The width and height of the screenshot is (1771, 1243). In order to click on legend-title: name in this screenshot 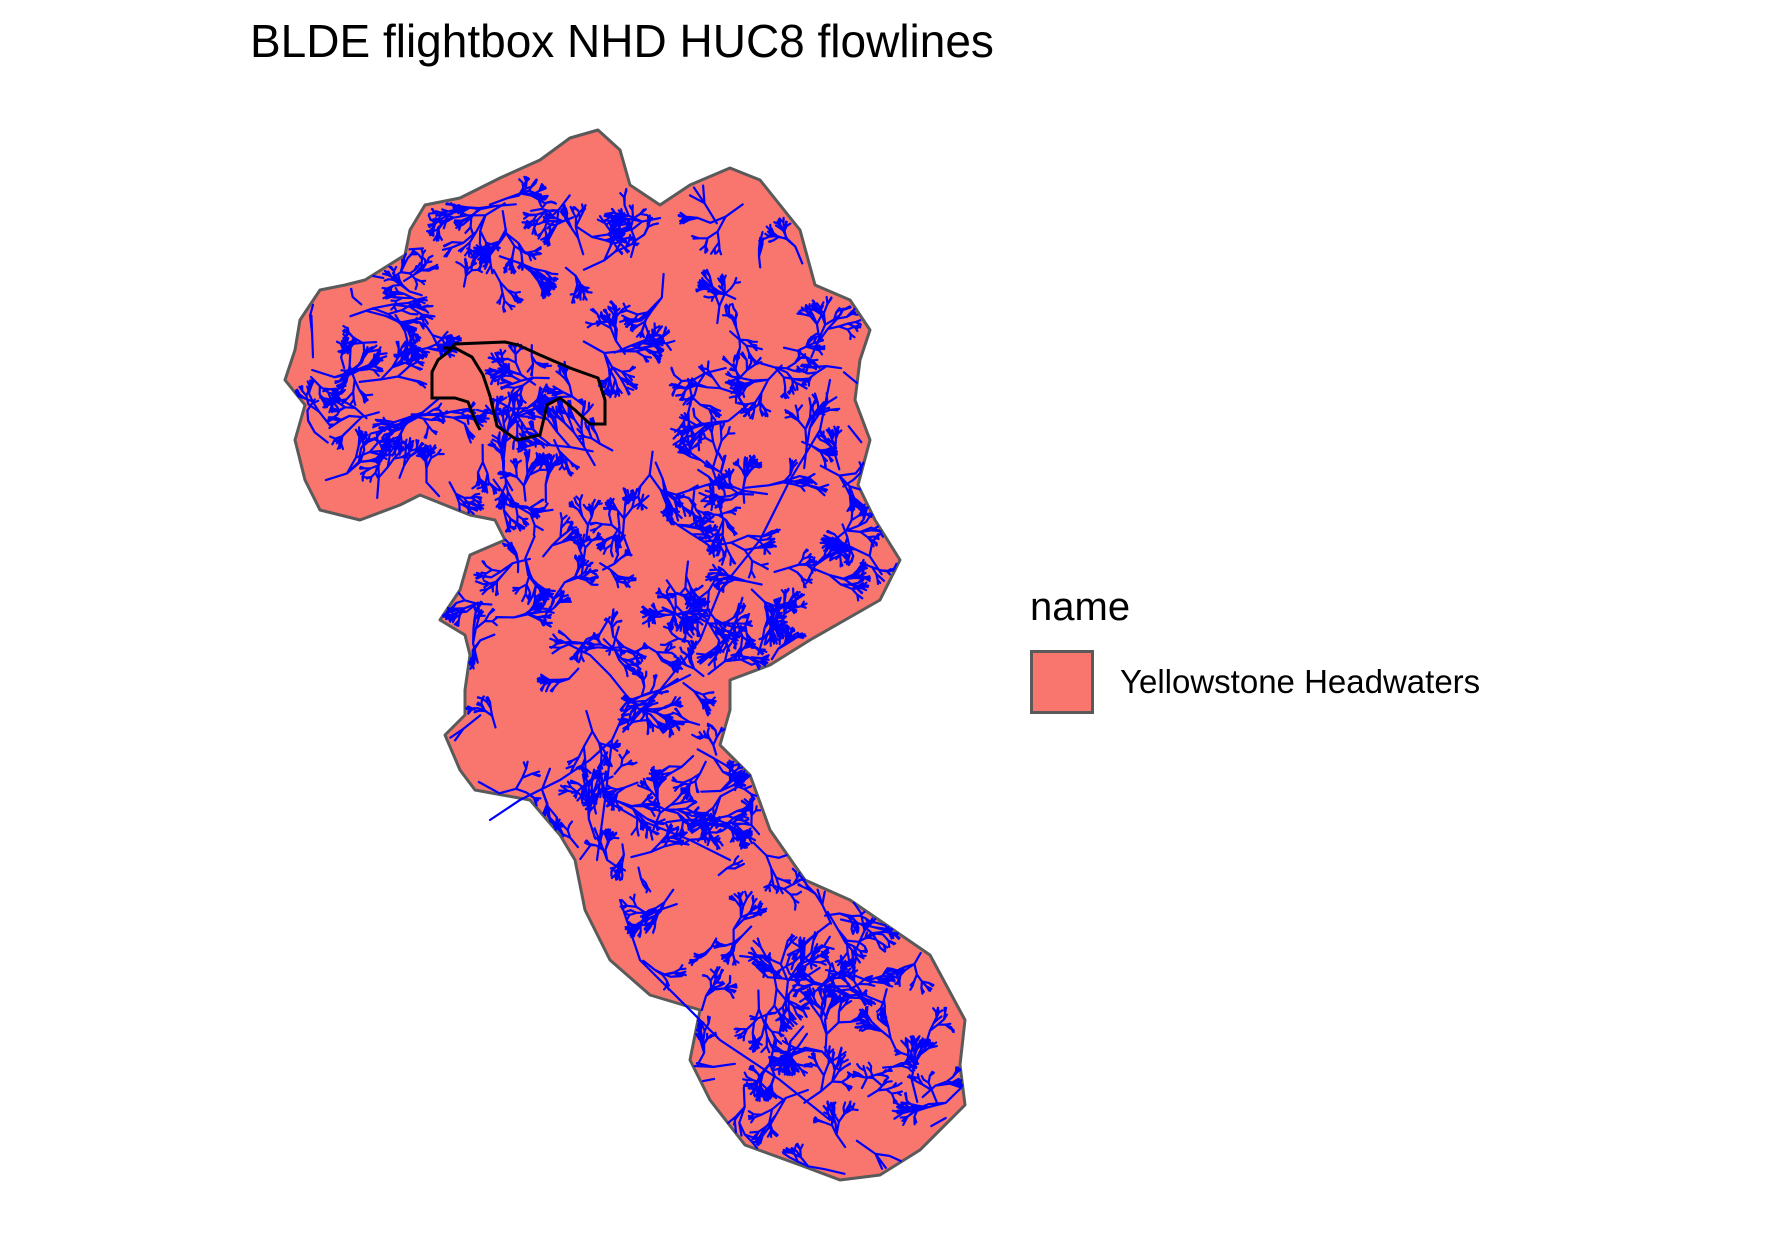, I will do `click(1080, 607)`.